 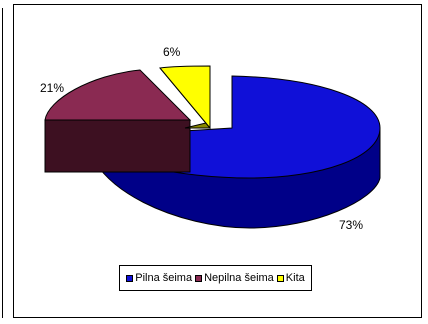 I want to click on label-nepilna: 21%, so click(x=52, y=88).